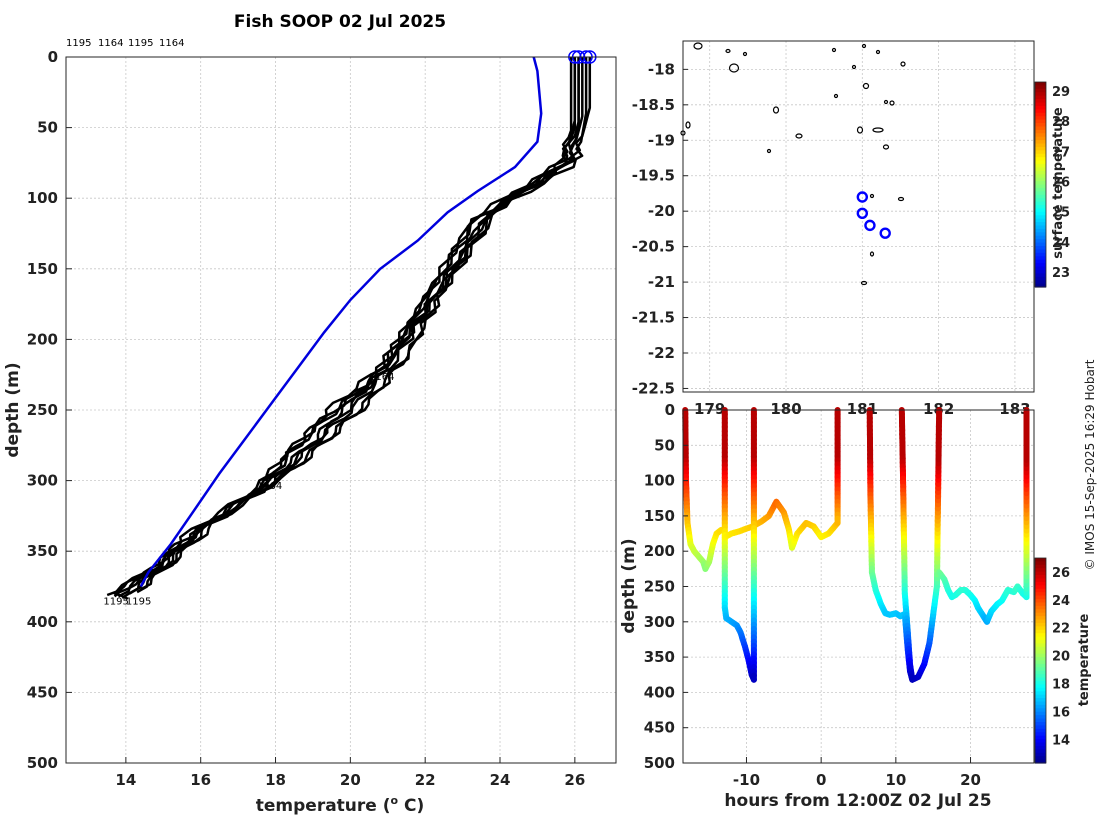 This screenshot has width=1100, height=820. I want to click on colorbar-tick-label: 28, so click(1061, 122).